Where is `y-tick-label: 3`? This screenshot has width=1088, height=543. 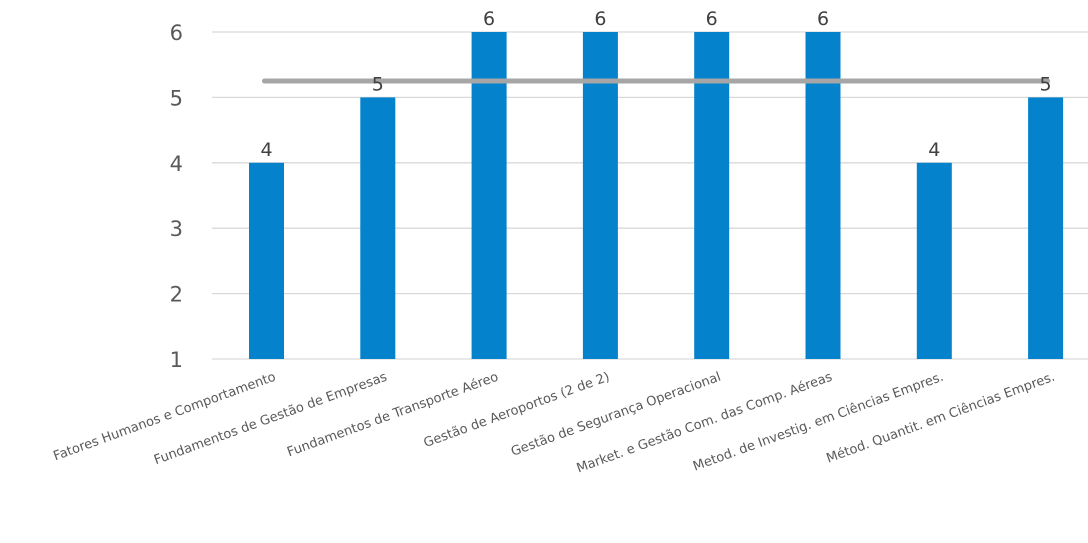 y-tick-label: 3 is located at coordinates (176, 229).